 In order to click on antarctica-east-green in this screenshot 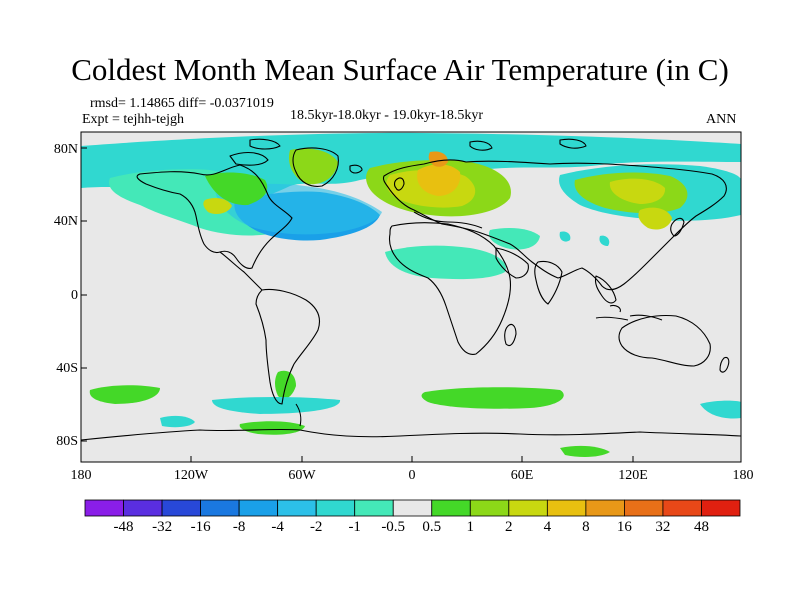, I will do `click(585, 451)`.